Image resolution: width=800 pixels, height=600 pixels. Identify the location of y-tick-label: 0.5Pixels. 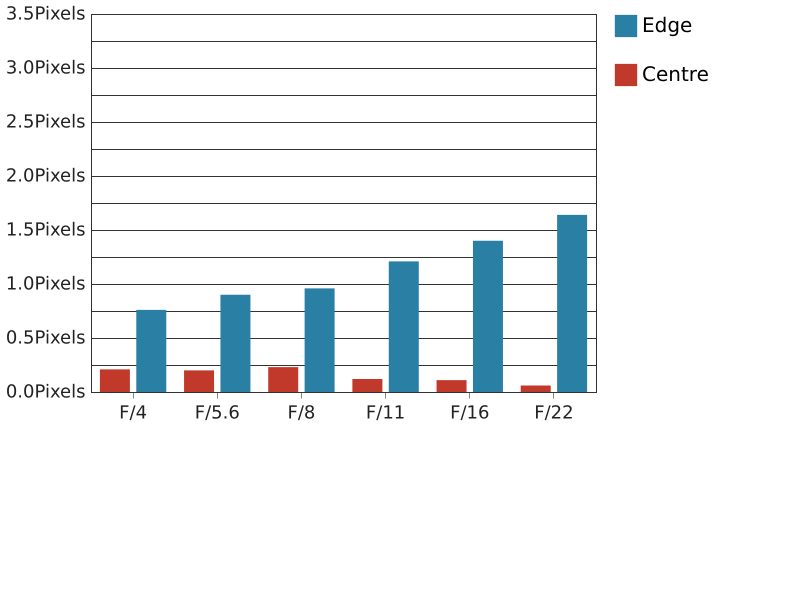
(46, 338).